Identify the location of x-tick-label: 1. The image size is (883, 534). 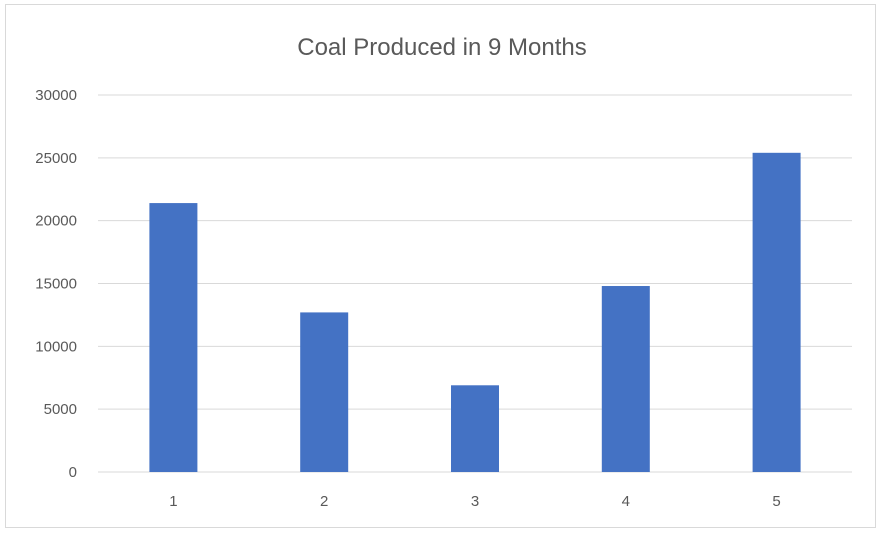
(173, 501).